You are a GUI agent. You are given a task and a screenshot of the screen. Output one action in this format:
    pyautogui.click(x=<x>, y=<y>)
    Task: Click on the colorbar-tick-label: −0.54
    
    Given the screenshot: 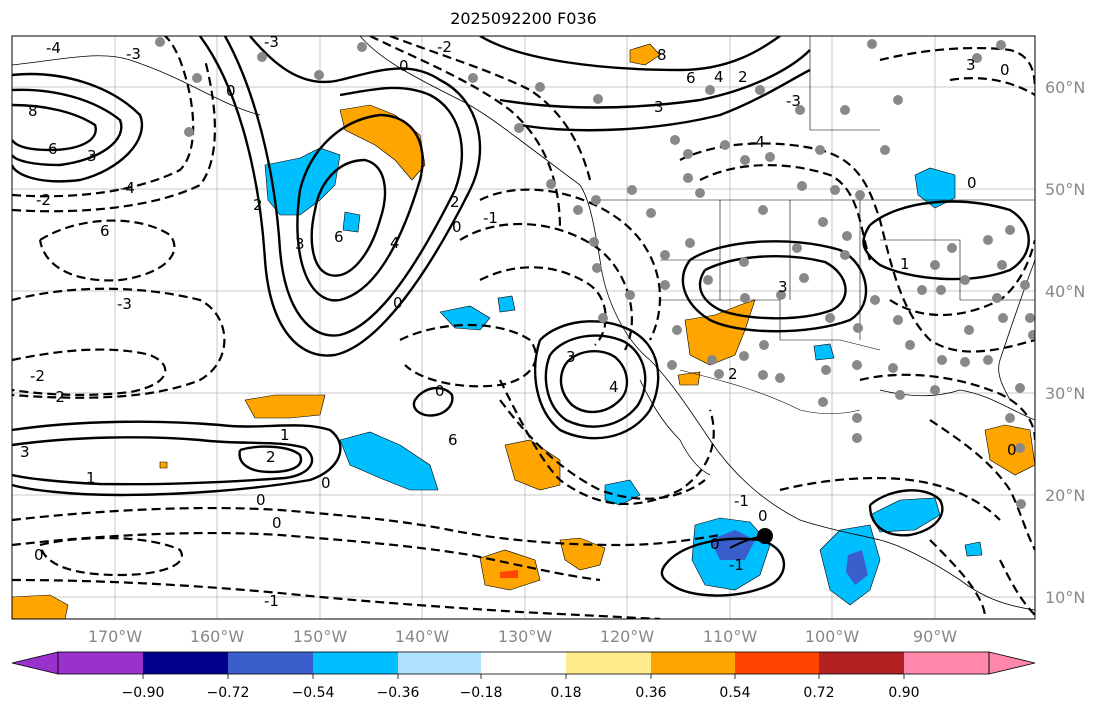 What is the action you would take?
    pyautogui.click(x=313, y=693)
    